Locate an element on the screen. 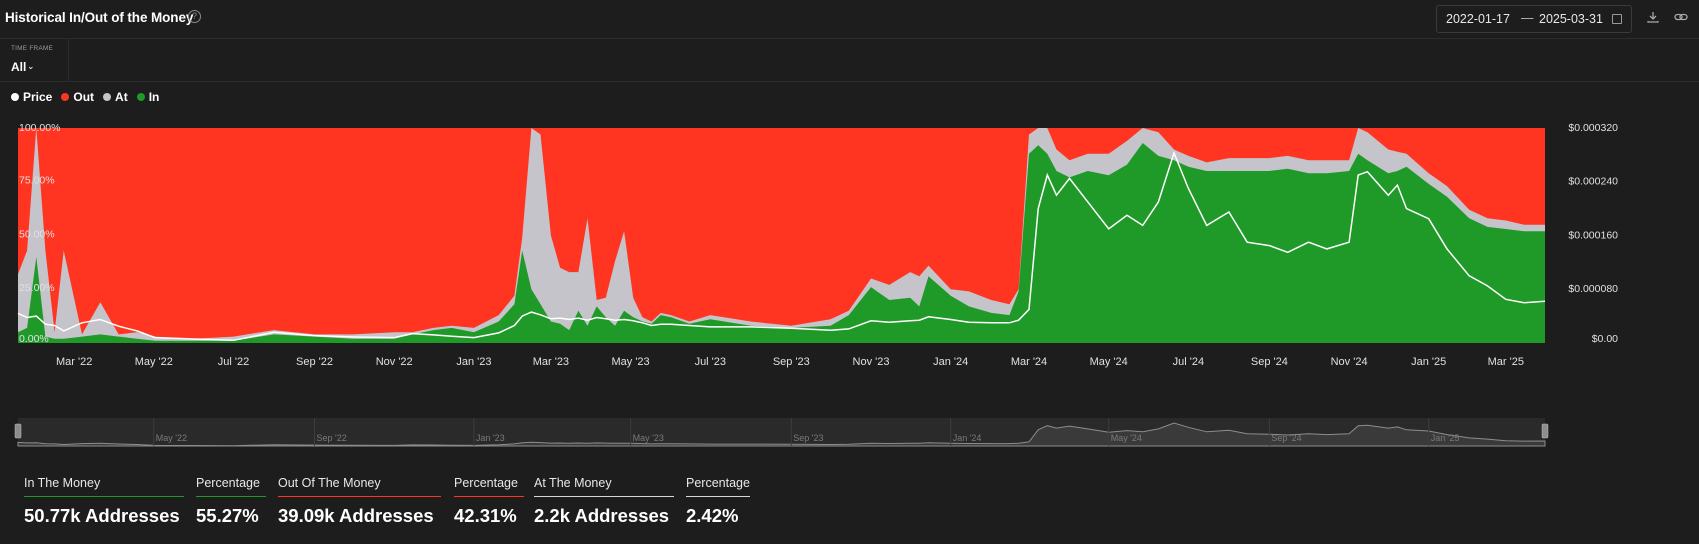  navigator-tick-label: May '23 is located at coordinates (648, 438).